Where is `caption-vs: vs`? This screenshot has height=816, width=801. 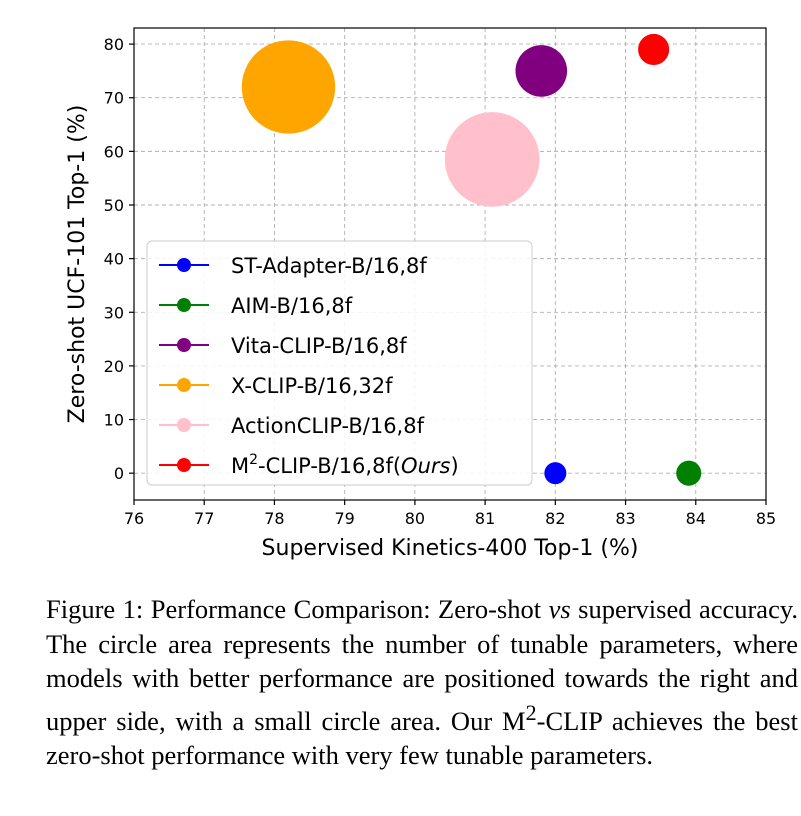 caption-vs: vs is located at coordinates (559, 609).